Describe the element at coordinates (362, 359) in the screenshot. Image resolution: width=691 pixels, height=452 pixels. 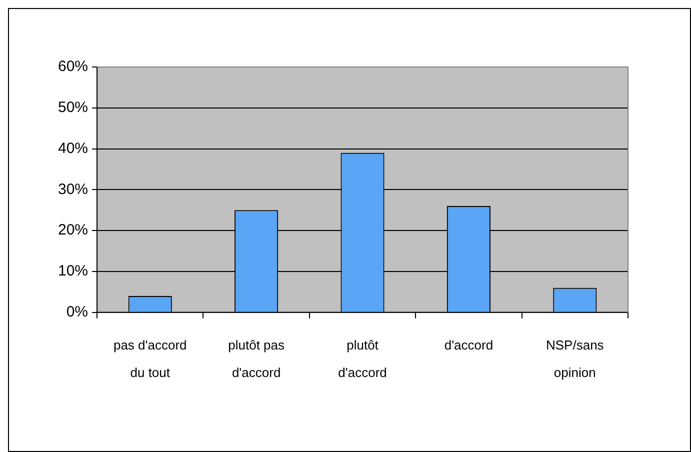
I see `x-tick-label: plutôt d'accord` at that location.